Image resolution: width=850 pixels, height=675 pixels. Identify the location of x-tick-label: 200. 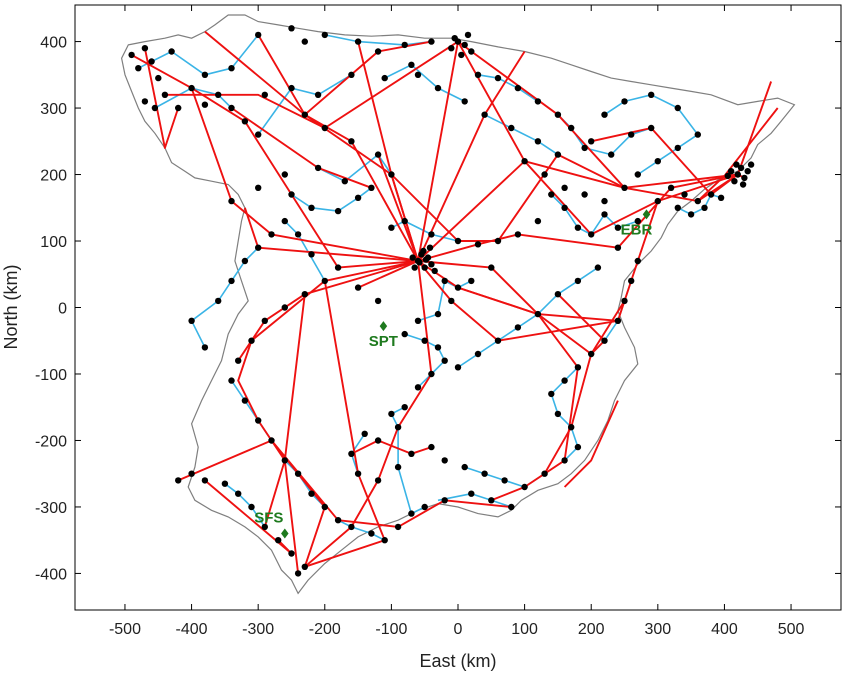
(591, 629).